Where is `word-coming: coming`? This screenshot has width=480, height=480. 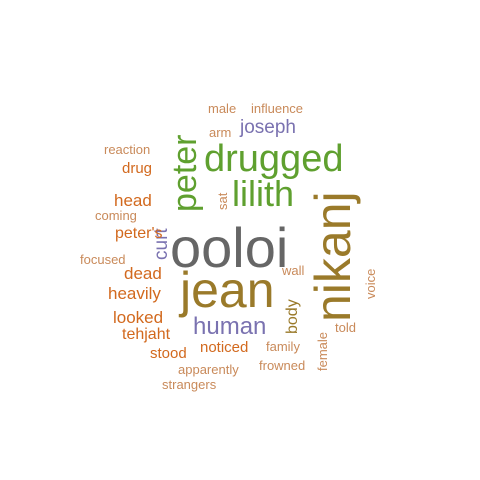
word-coming: coming is located at coordinates (116, 215).